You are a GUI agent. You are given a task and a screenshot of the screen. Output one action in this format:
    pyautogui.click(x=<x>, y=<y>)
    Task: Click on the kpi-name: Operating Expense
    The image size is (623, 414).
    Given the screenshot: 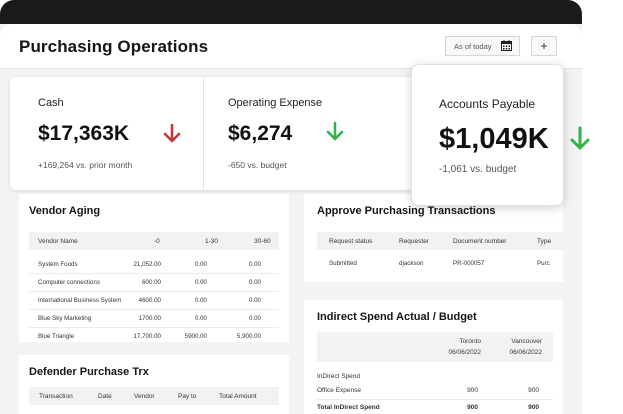 What is the action you would take?
    pyautogui.click(x=275, y=103)
    